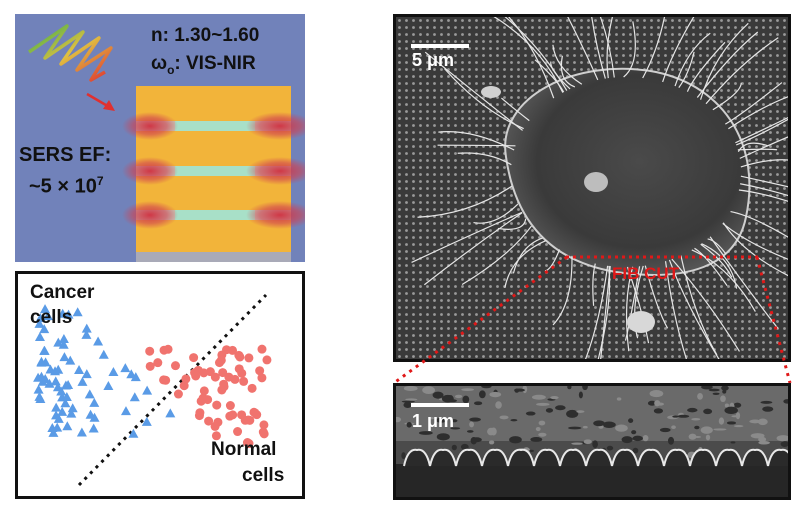 The image size is (807, 518). I want to click on scale-bar-cross, so click(440, 405).